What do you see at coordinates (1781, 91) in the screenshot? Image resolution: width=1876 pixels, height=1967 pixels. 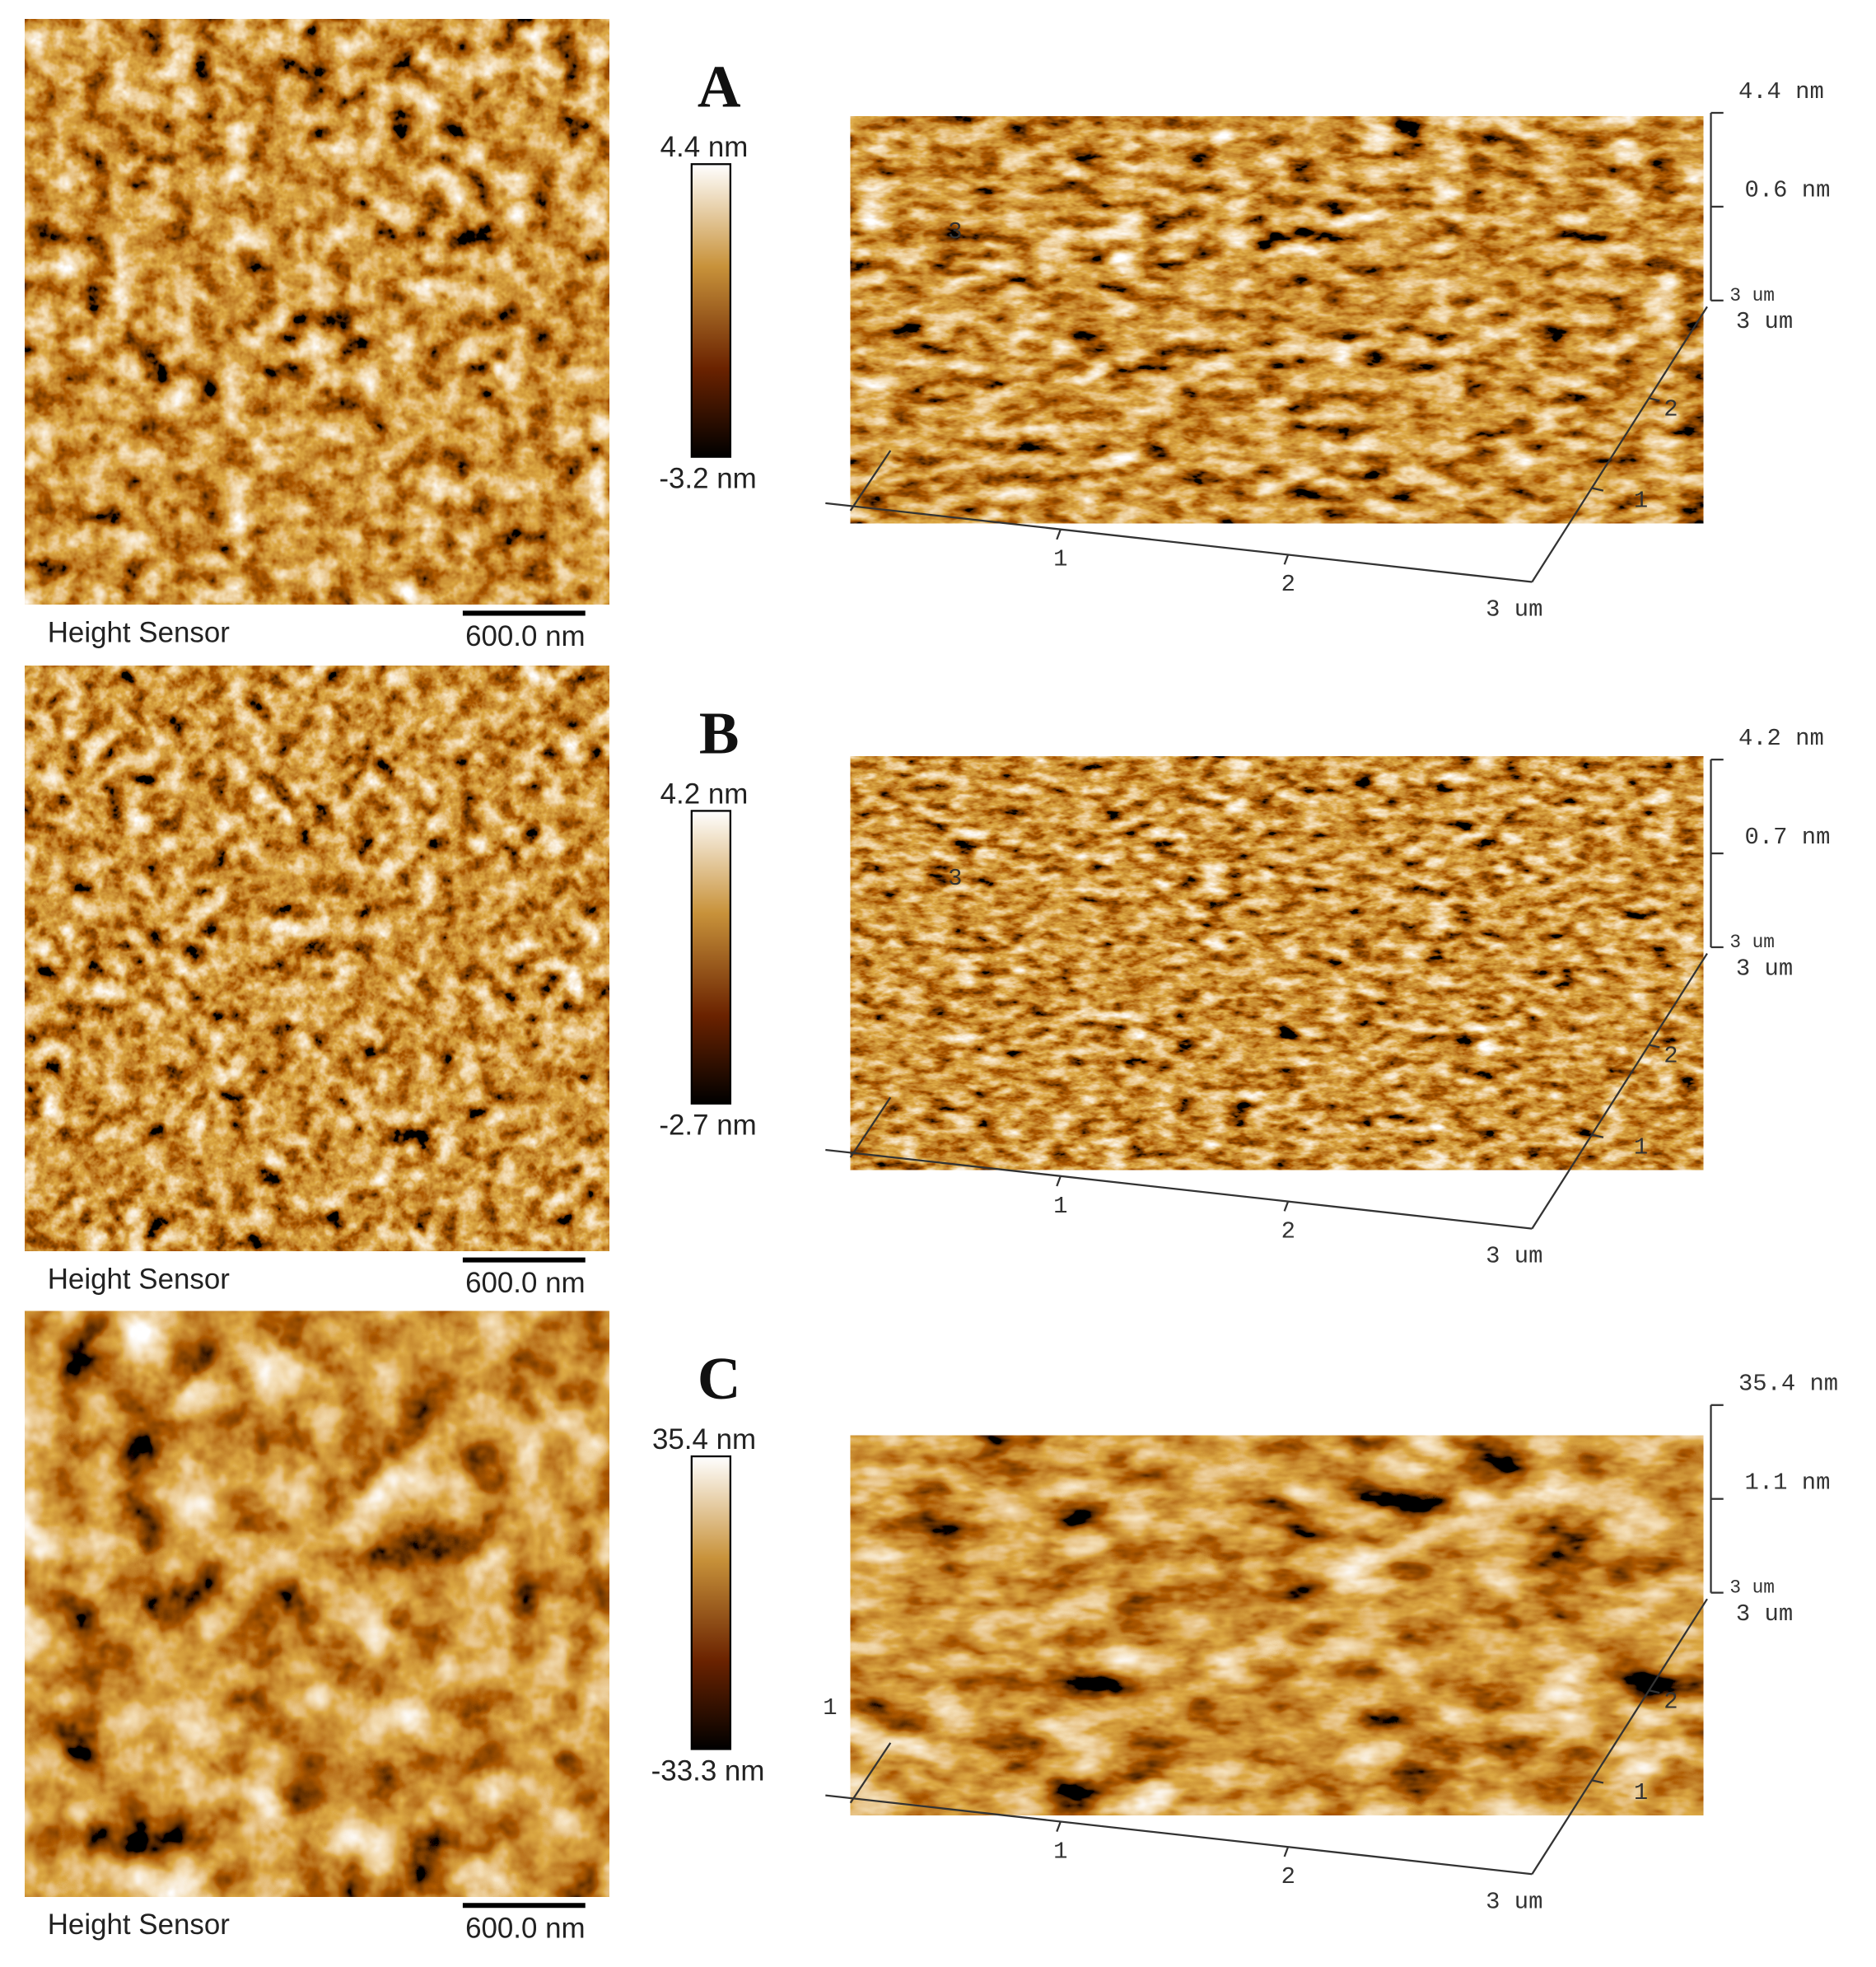 I see `z-max-label: 4.4 nm` at bounding box center [1781, 91].